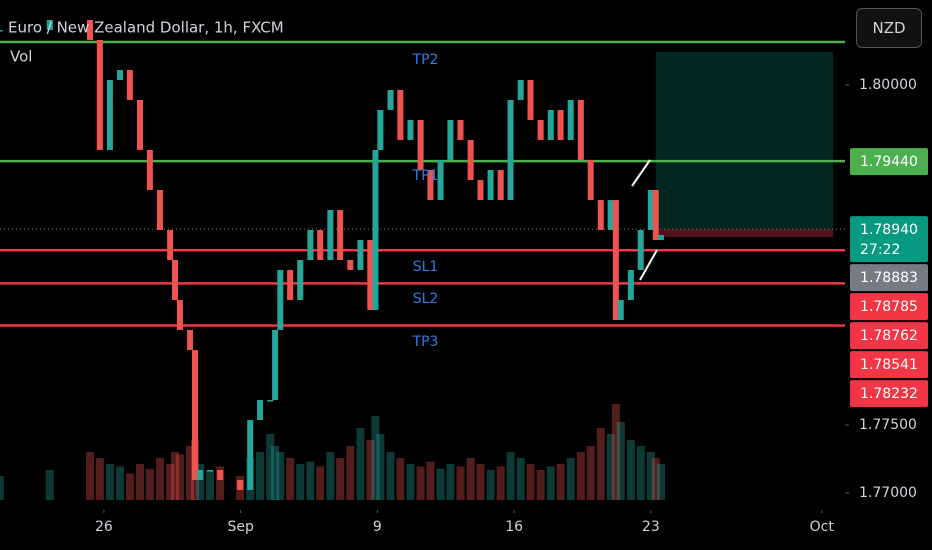  I want to click on x-tick-label: 23, so click(651, 527).